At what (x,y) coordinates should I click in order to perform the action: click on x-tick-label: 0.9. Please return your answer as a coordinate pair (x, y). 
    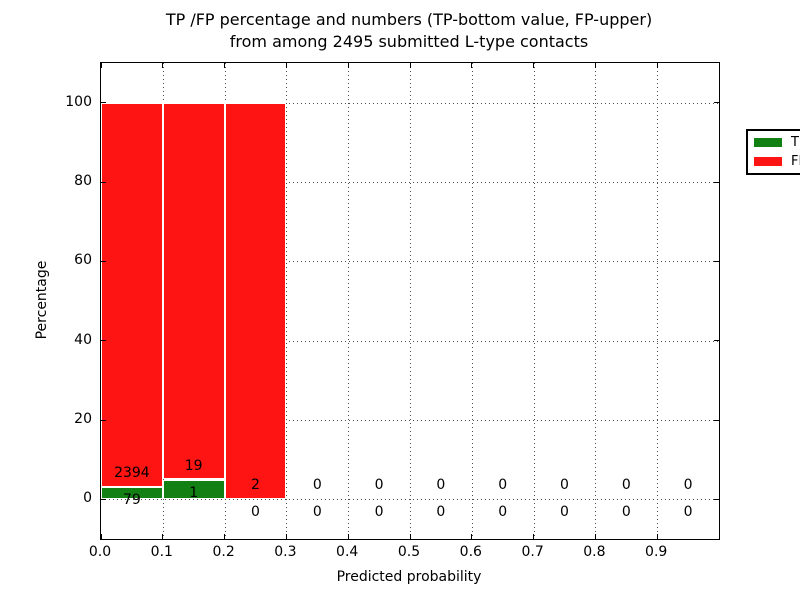
    Looking at the image, I should click on (656, 552).